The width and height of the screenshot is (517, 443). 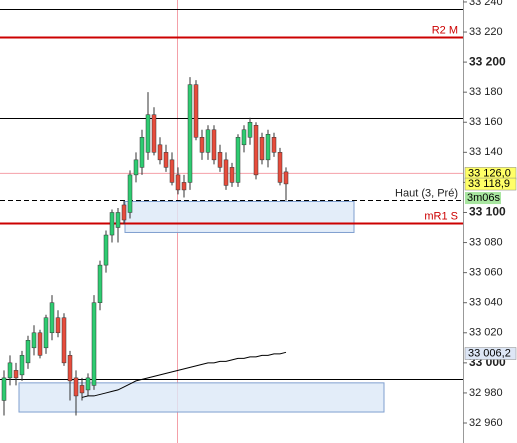 I want to click on level-label: mR1 S, so click(x=441, y=216).